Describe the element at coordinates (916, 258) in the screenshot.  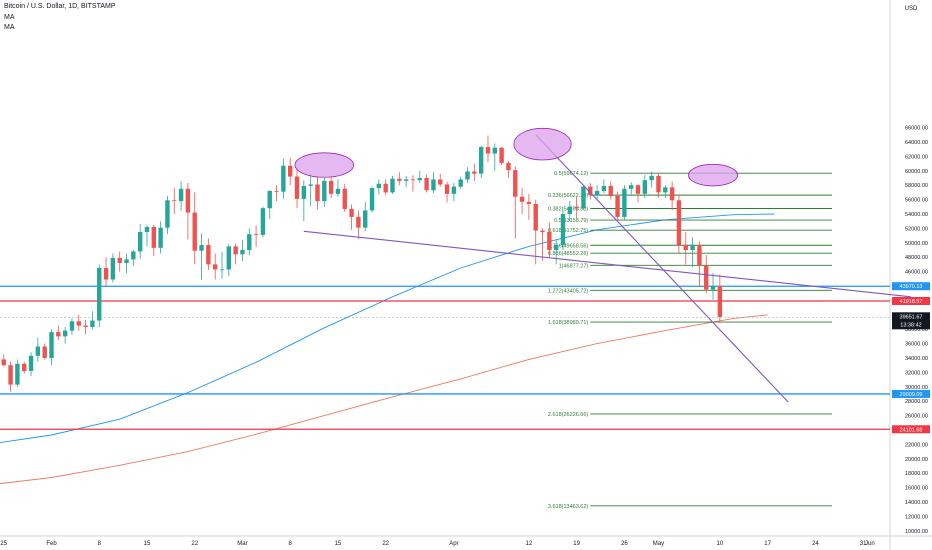
I see `y-tick-label: 48000.00` at that location.